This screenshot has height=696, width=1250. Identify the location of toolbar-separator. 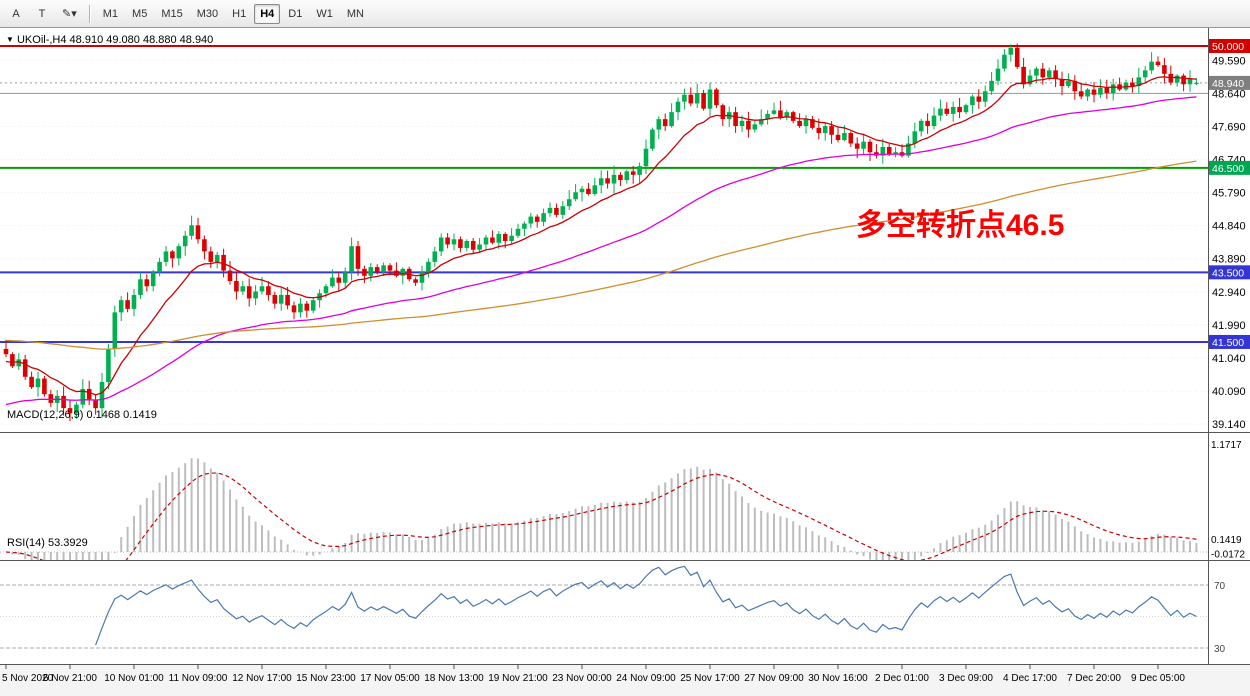
(89, 13).